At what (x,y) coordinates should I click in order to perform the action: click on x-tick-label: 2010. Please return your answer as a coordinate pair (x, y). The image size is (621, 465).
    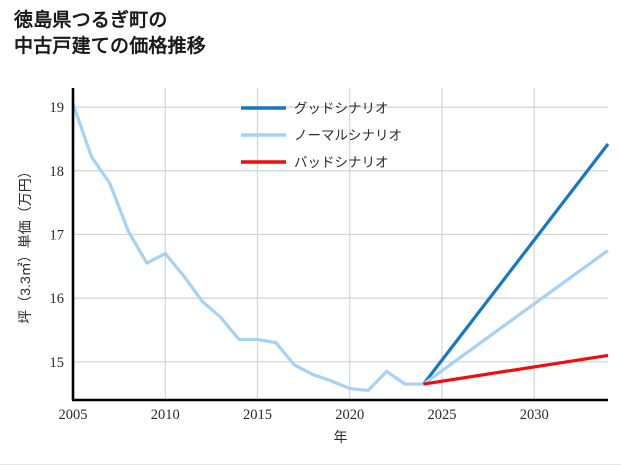
    Looking at the image, I should click on (165, 415).